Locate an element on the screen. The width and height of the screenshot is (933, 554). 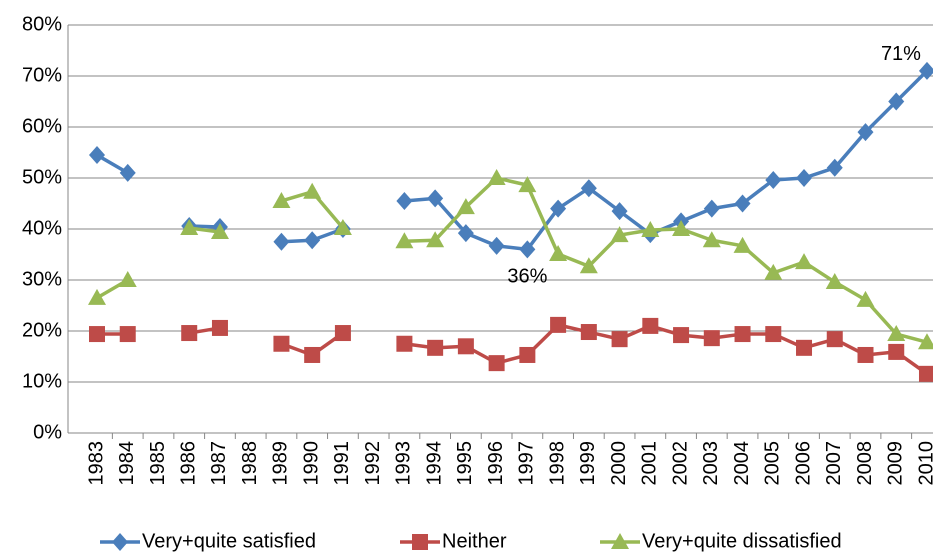
x-tick-label: 1993 is located at coordinates (404, 463).